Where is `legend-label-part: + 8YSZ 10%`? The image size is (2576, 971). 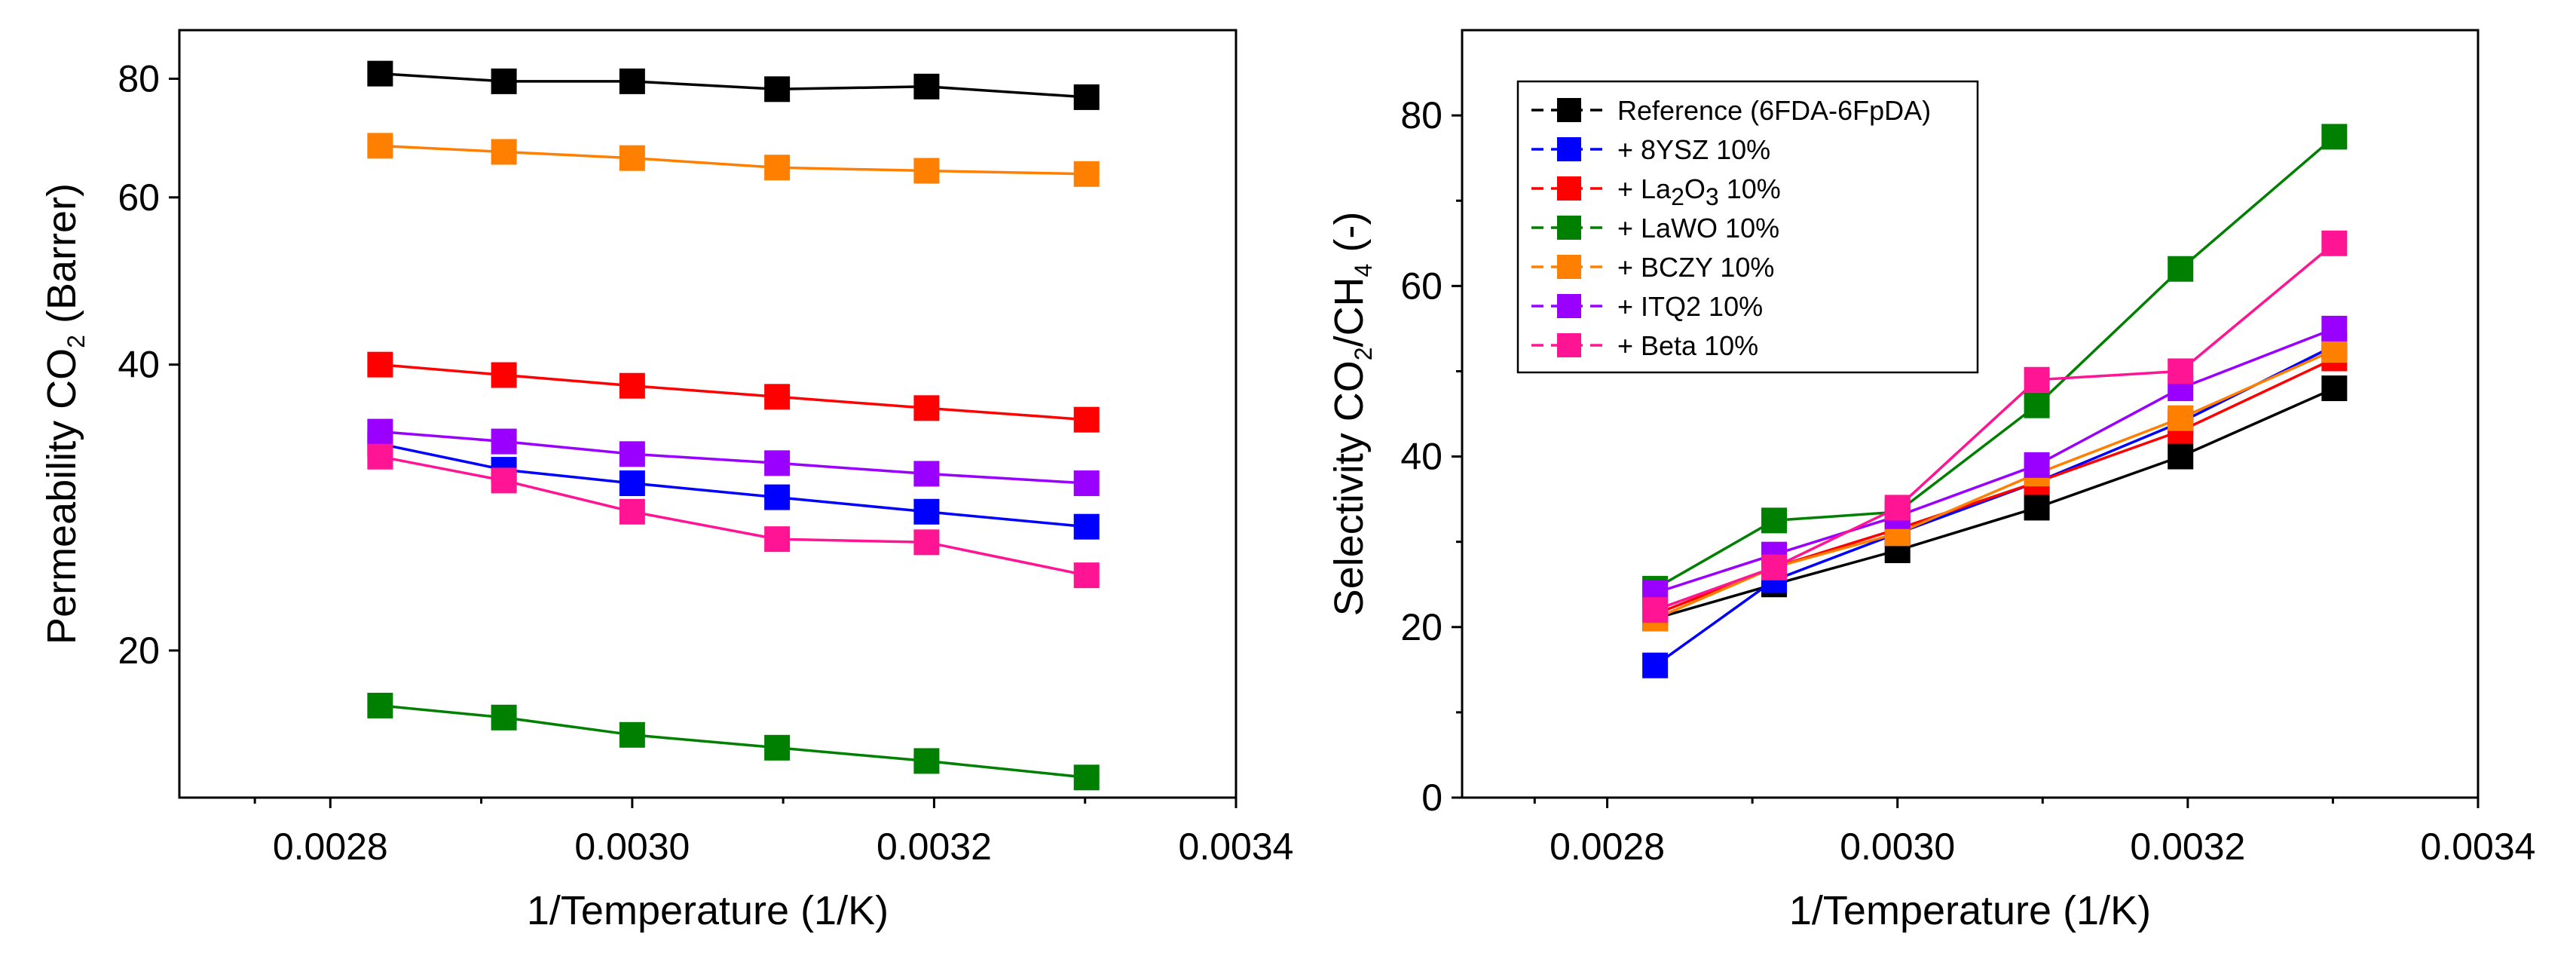
legend-label-part: + 8YSZ 10% is located at coordinates (1693, 149).